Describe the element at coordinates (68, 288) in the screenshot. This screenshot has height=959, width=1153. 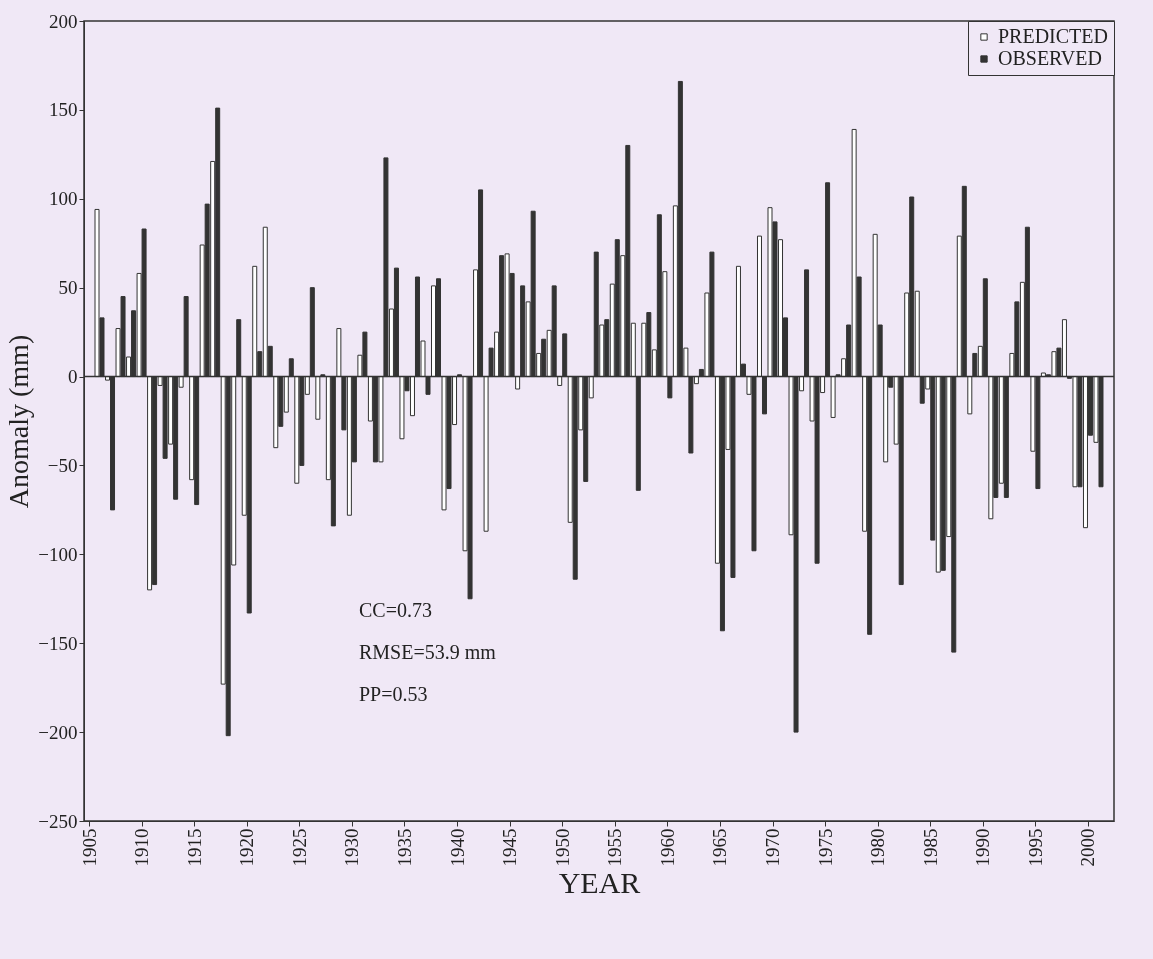
I see `y-tick-label: 50` at that location.